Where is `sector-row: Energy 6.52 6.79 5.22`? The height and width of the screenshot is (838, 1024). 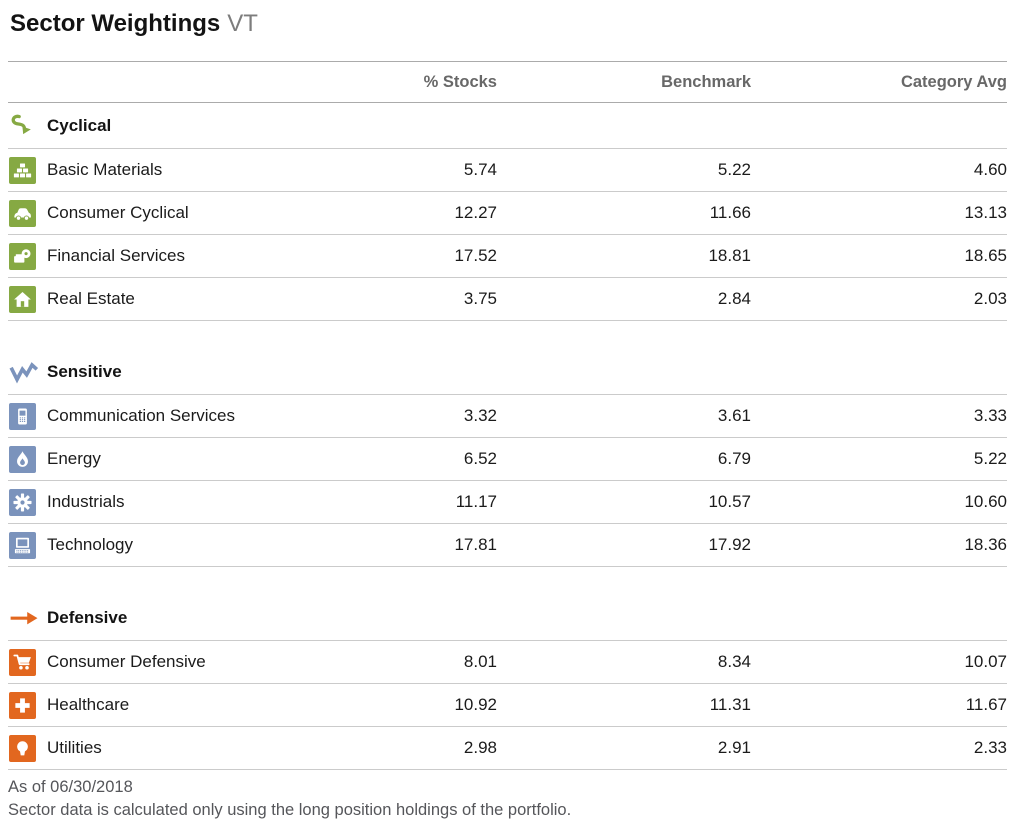
sector-row: Energy 6.52 6.79 5.22 is located at coordinates (507, 459).